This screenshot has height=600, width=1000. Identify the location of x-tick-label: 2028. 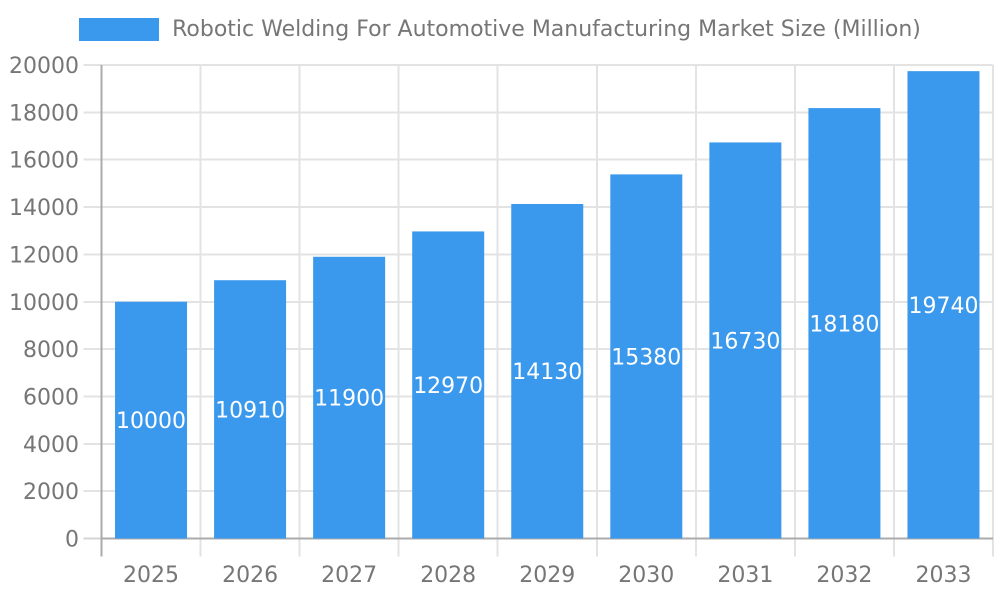
(448, 575).